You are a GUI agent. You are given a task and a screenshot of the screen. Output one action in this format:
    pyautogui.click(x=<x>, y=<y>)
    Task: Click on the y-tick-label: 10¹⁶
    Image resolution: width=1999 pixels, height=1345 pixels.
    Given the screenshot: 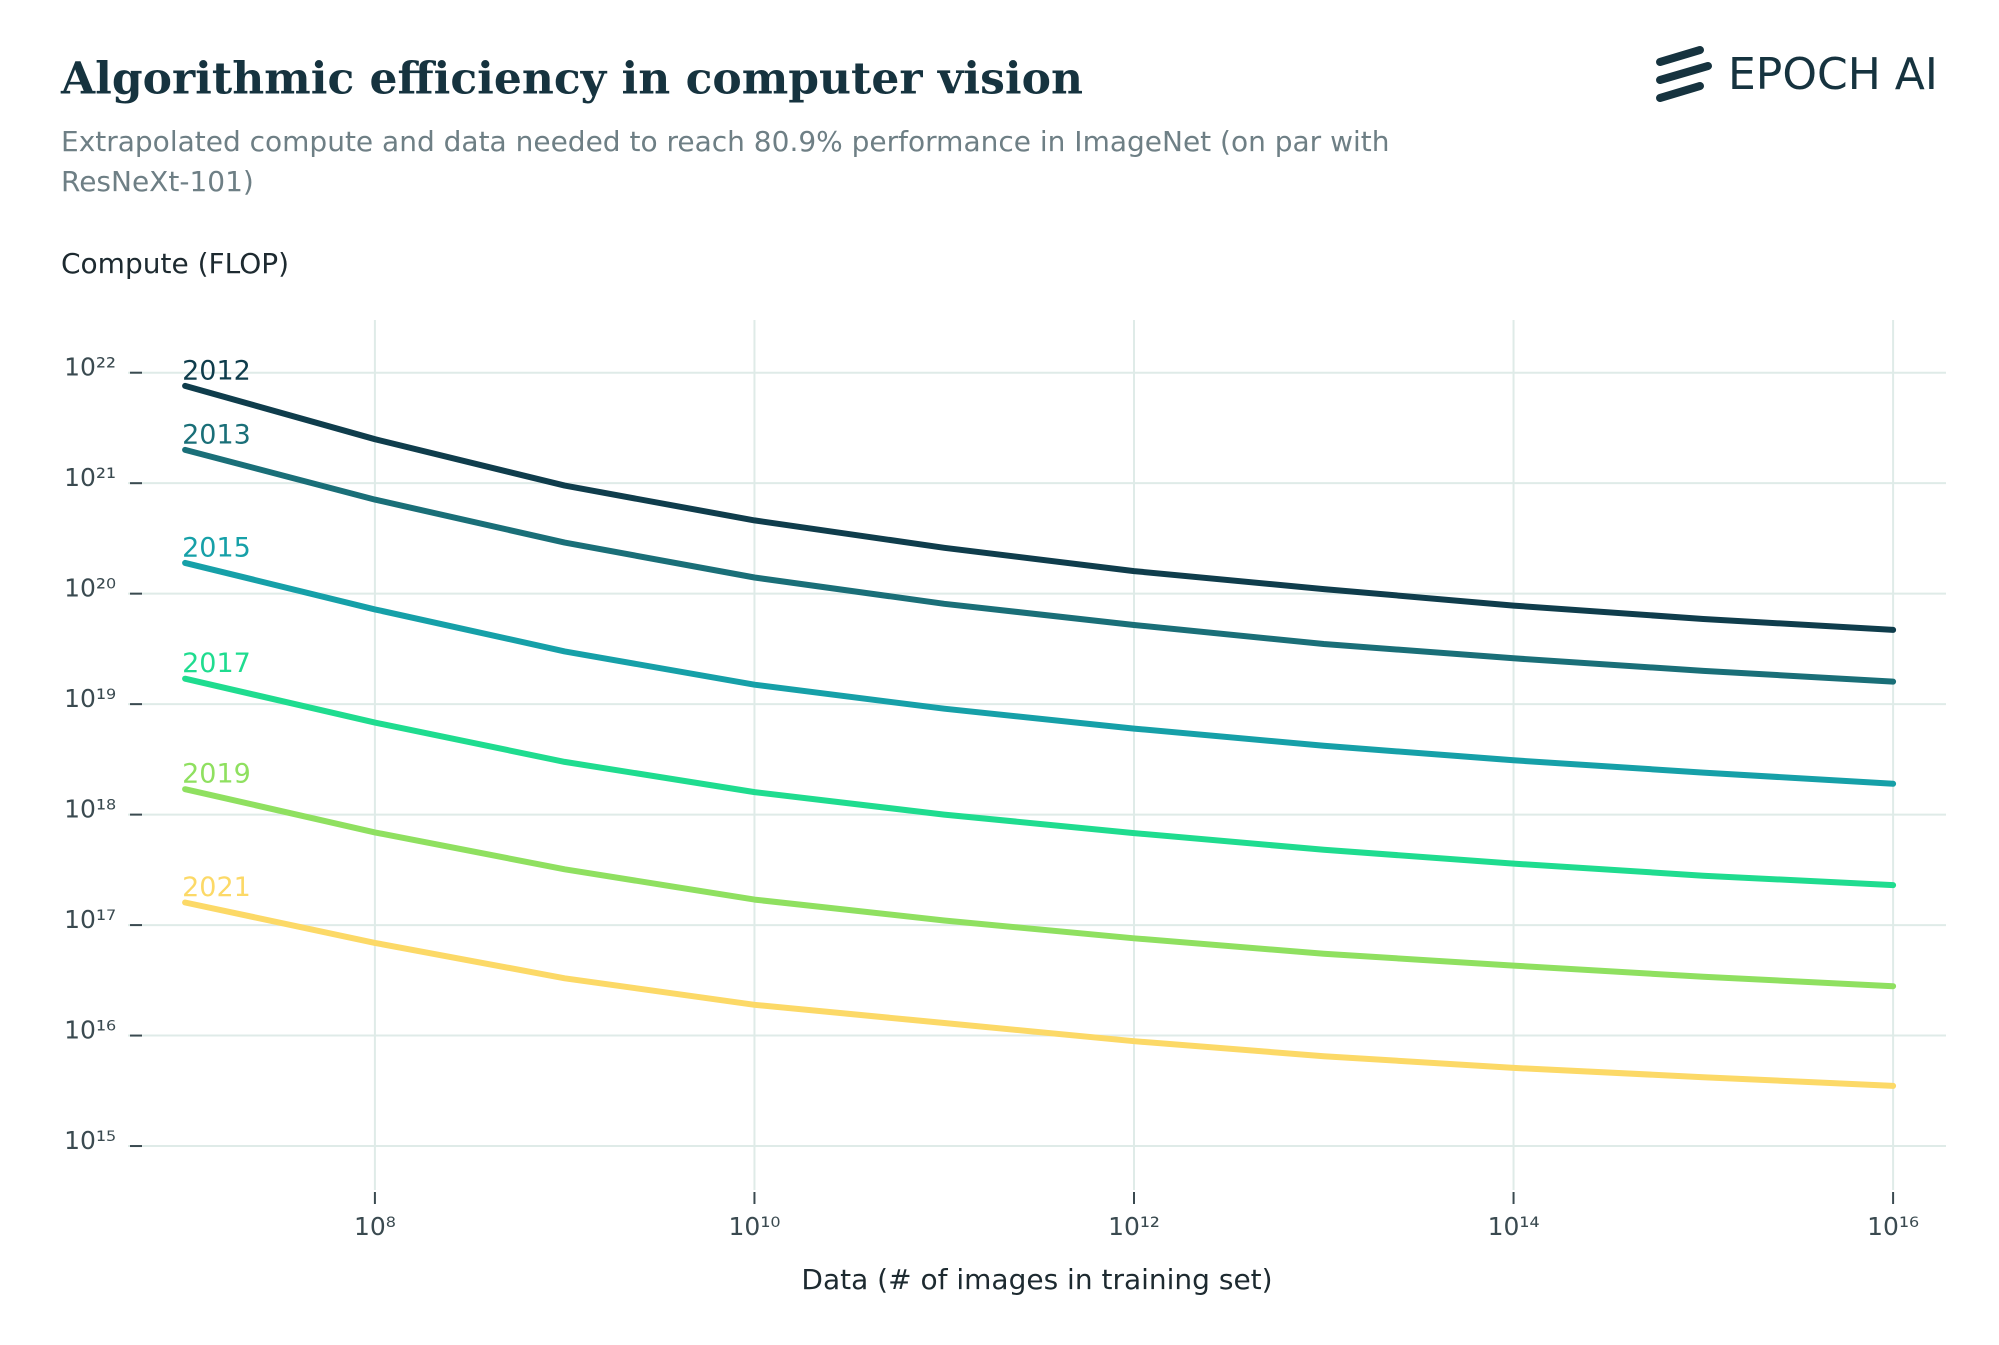 What is the action you would take?
    pyautogui.click(x=90, y=1030)
    